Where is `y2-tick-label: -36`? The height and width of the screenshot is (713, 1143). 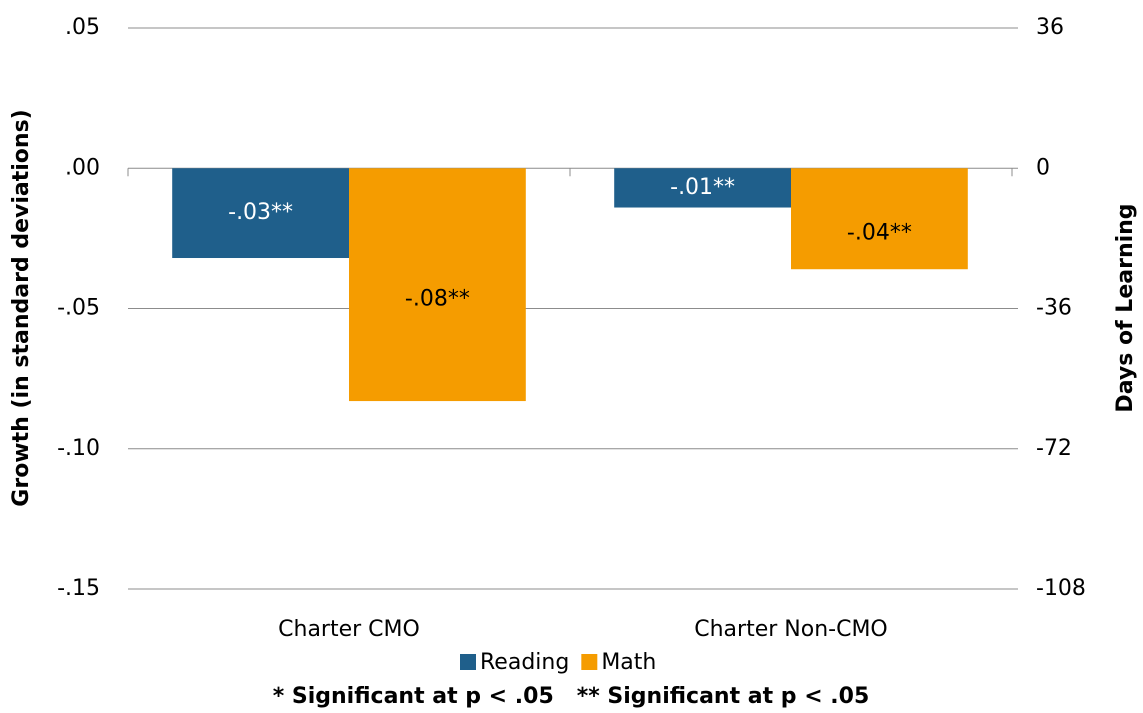
y2-tick-label: -36 is located at coordinates (1054, 308).